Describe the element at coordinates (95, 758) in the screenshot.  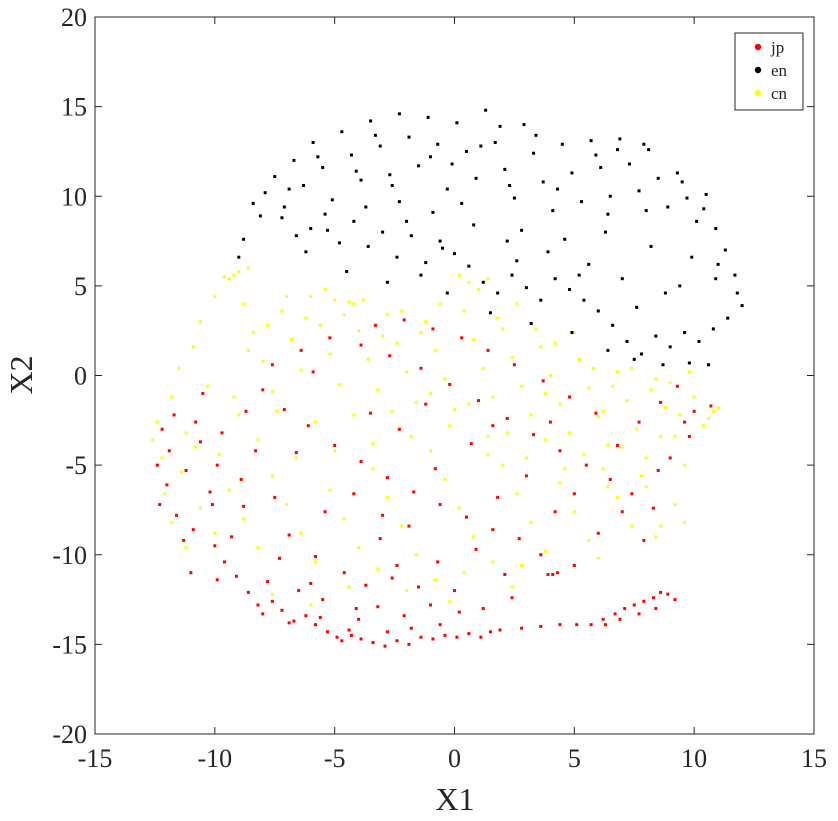
I see `x-tick-label: -15` at that location.